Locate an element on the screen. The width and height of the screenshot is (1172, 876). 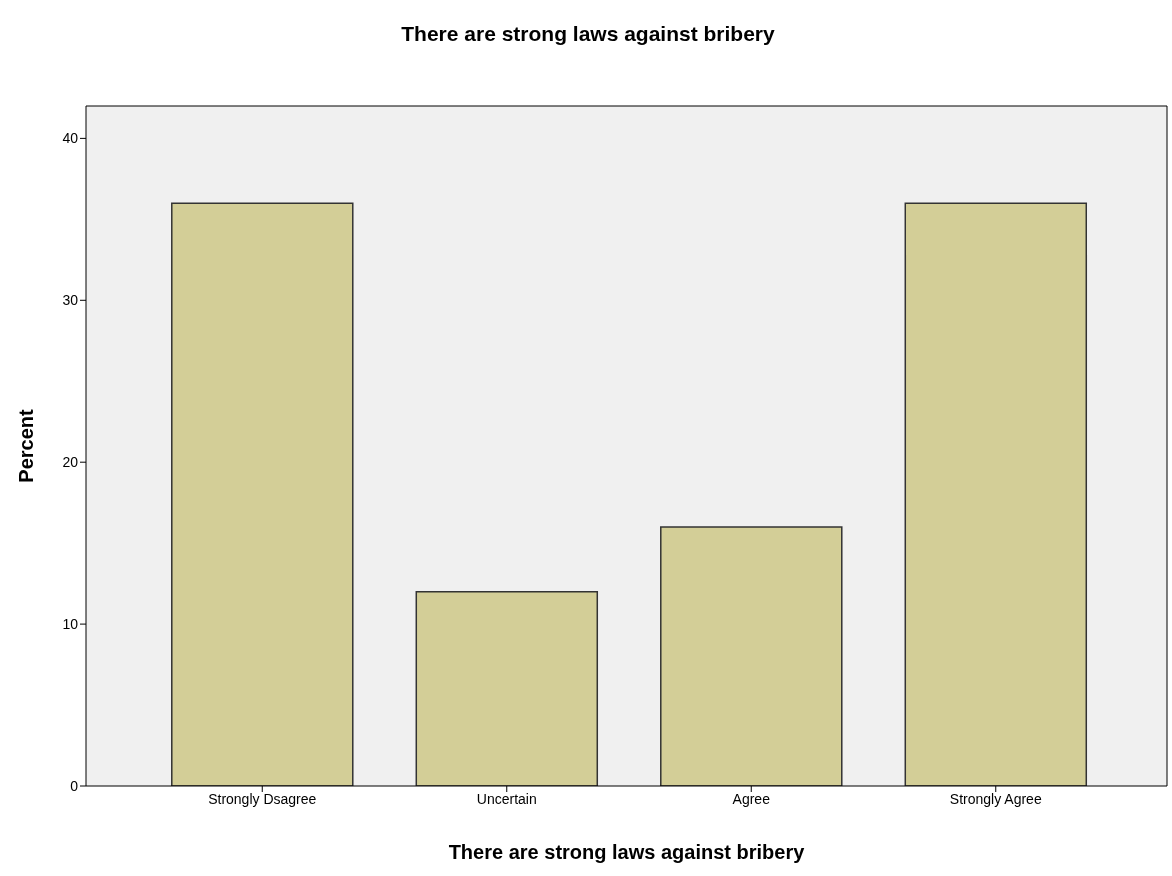
y-tick-label: 40 is located at coordinates (70, 138).